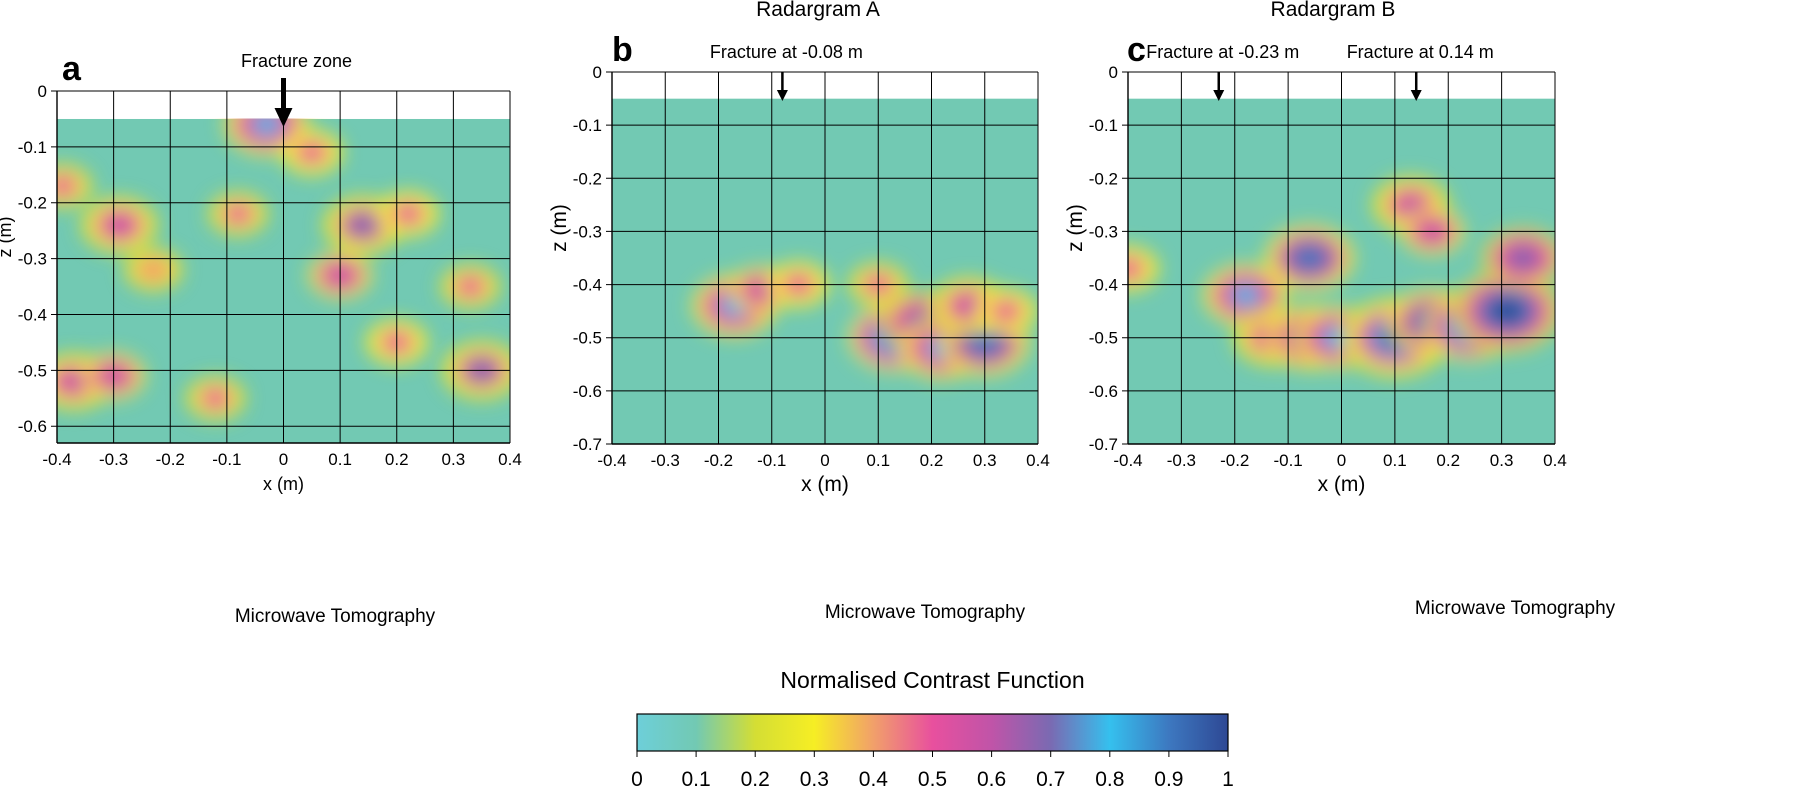 The image size is (1800, 793). Describe the element at coordinates (1222, 52) in the screenshot. I see `annotation-label: Fracture at -0.23 m` at that location.